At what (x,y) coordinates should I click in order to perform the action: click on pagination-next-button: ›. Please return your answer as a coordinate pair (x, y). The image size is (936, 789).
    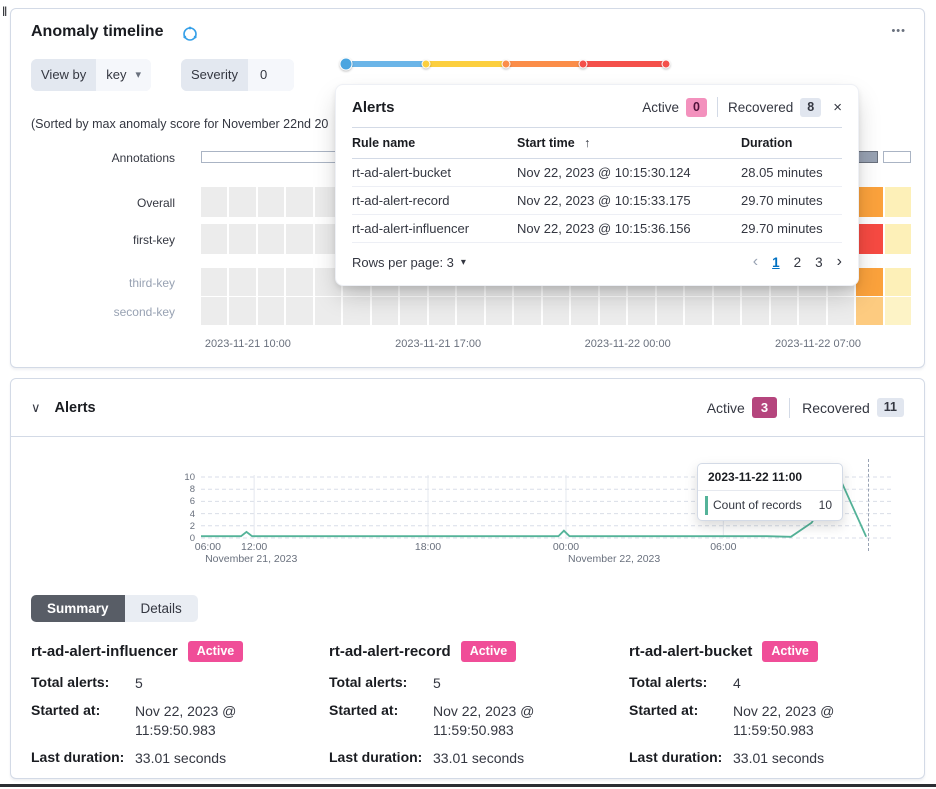
    Looking at the image, I should click on (839, 261).